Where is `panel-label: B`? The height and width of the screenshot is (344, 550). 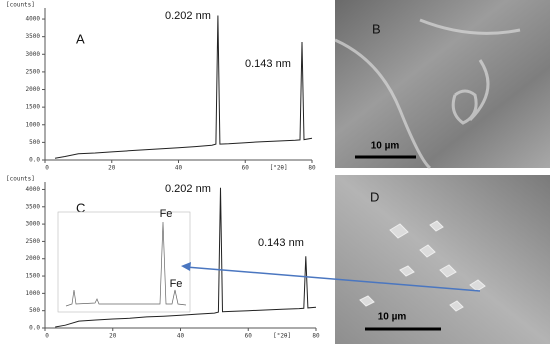
panel-label: B is located at coordinates (376, 28).